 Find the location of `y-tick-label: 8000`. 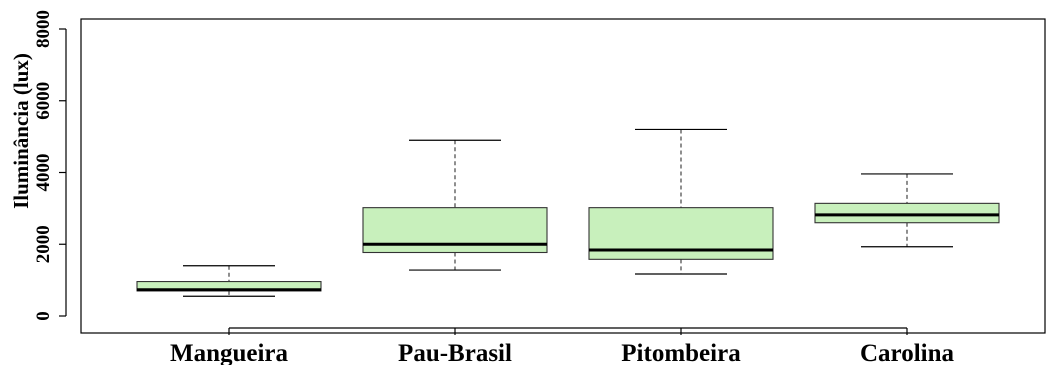

y-tick-label: 8000 is located at coordinates (43, 29).